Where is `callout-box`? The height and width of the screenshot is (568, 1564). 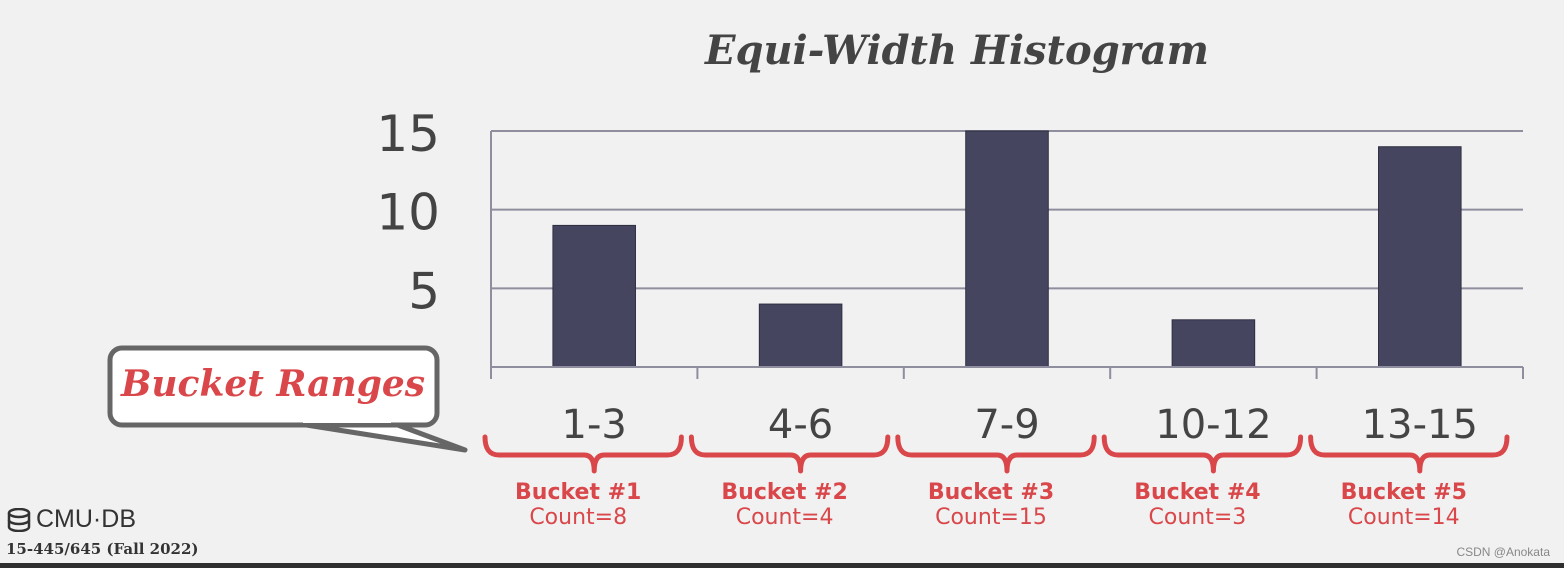 callout-box is located at coordinates (273, 386).